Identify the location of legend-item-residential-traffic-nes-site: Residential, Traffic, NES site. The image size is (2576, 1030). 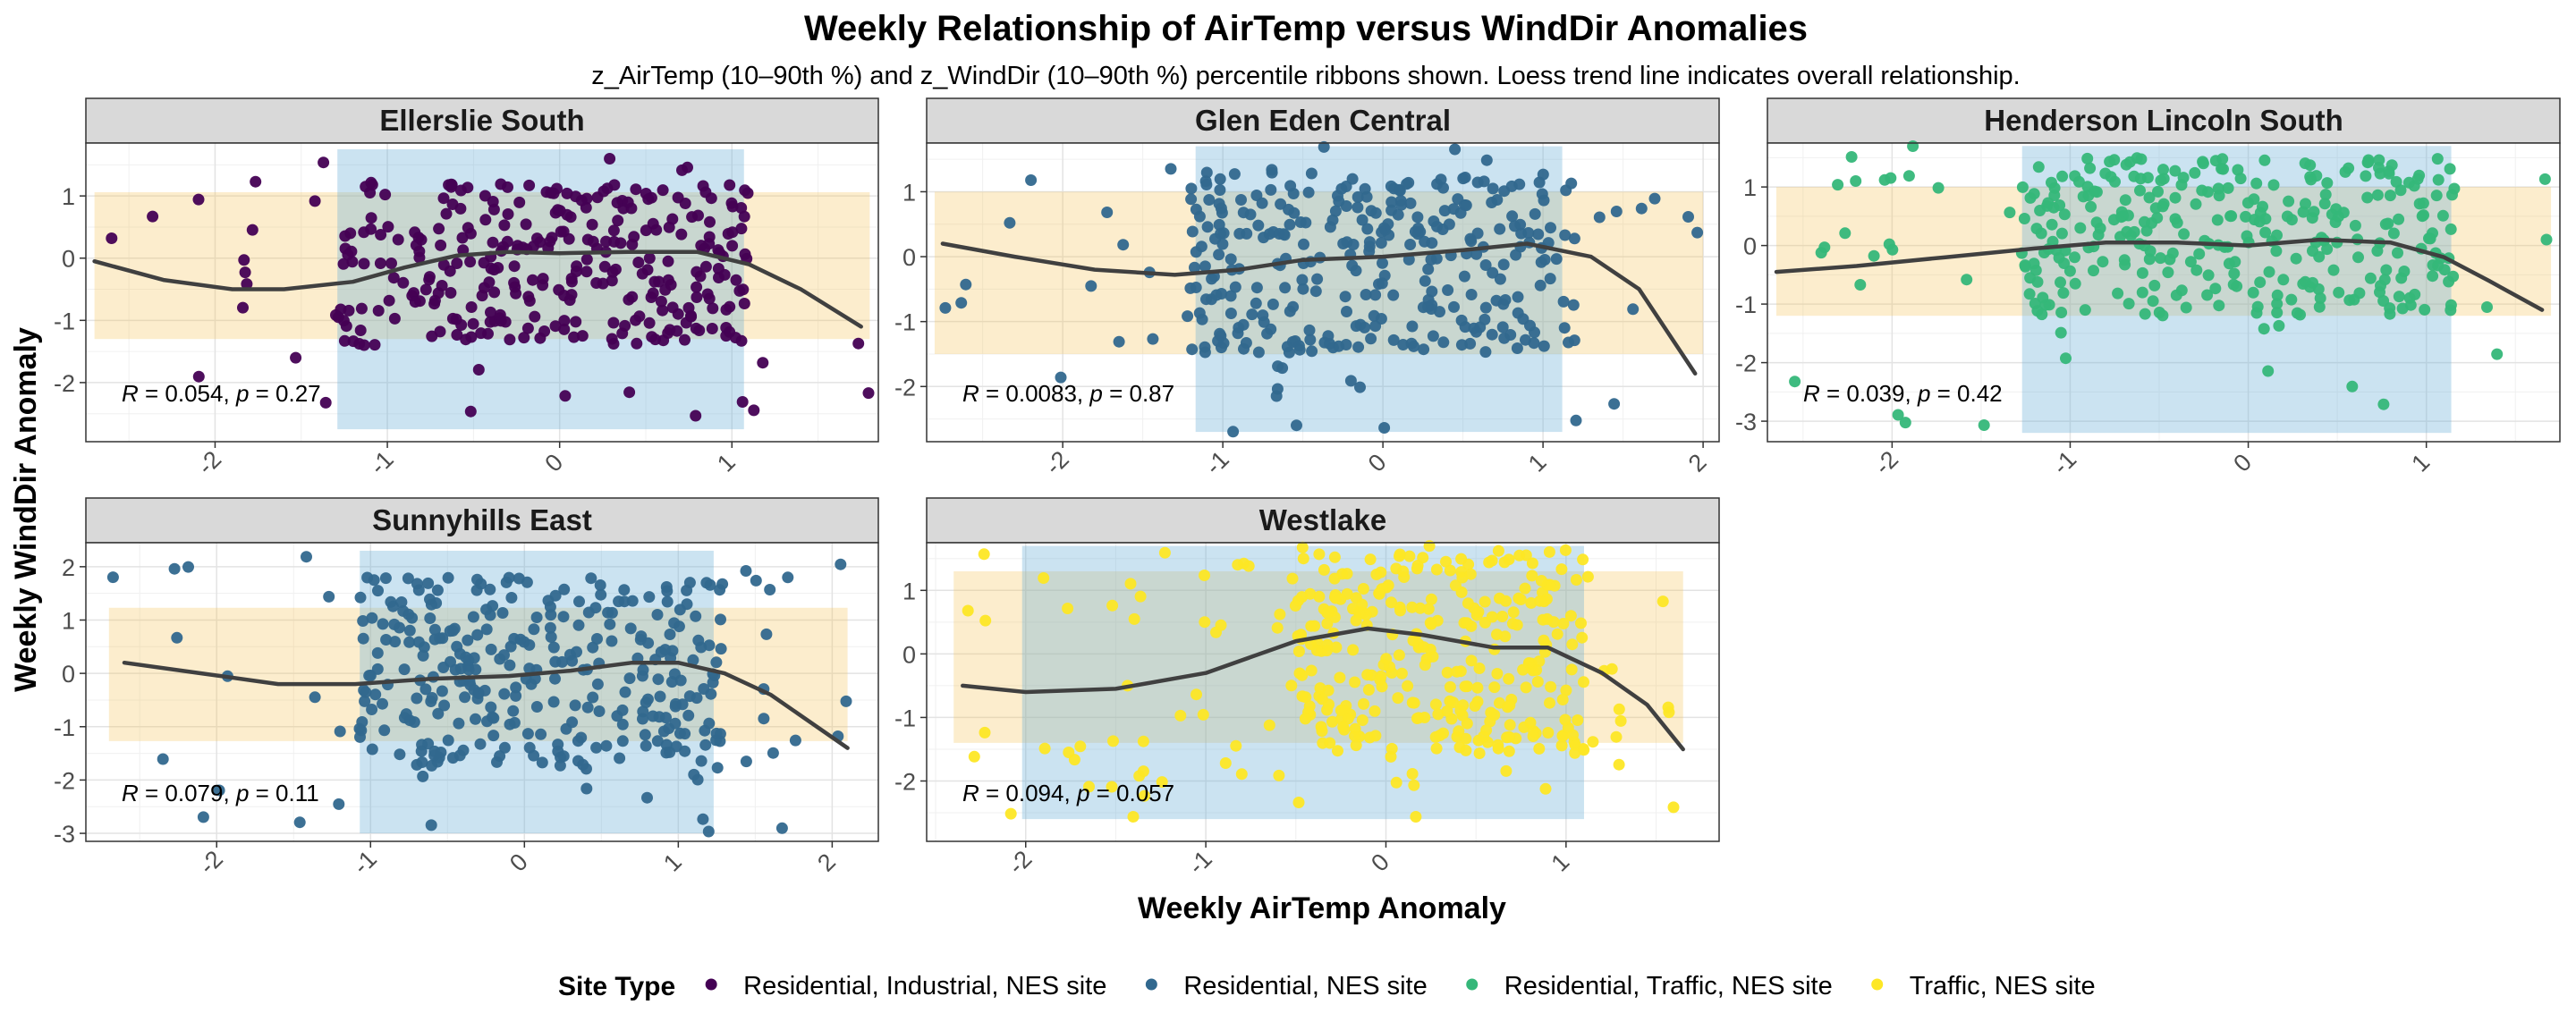
(1649, 986).